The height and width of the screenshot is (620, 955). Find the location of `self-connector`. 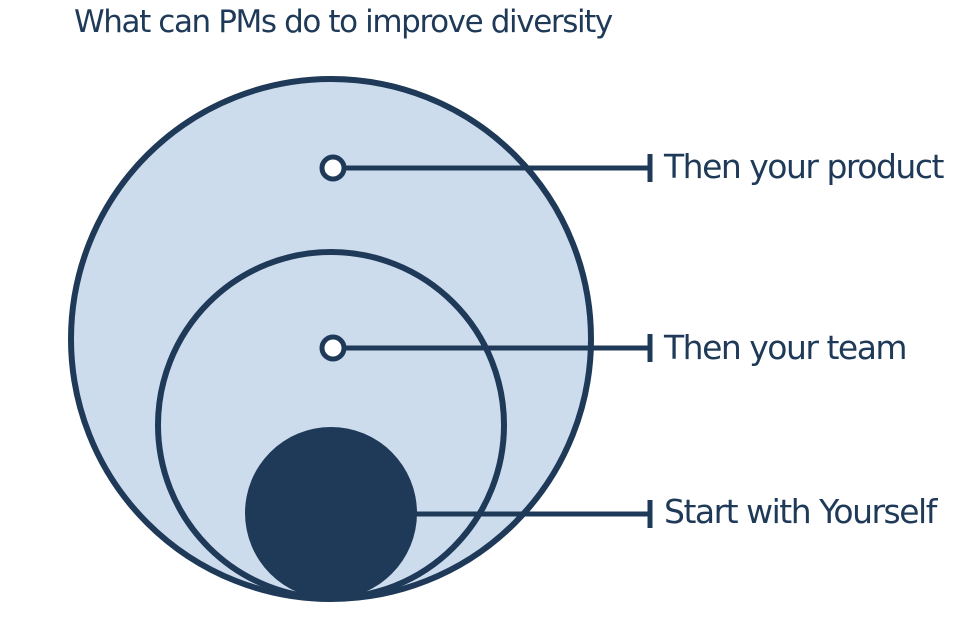

self-connector is located at coordinates (534, 514).